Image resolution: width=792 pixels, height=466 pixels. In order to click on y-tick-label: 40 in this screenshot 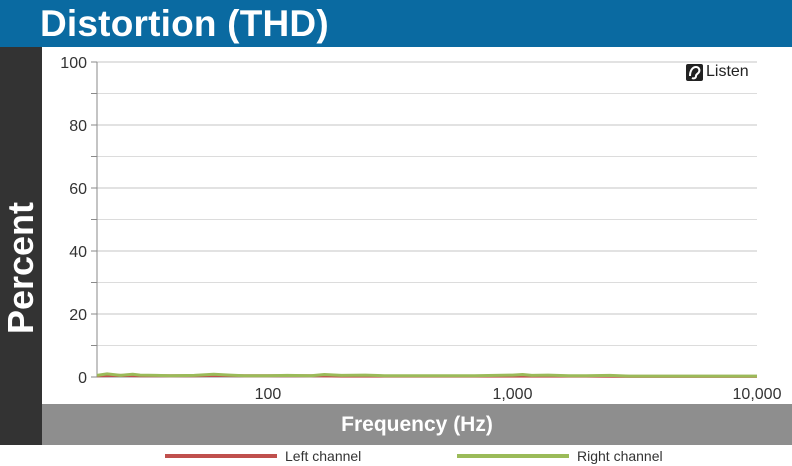, I will do `click(78, 252)`.